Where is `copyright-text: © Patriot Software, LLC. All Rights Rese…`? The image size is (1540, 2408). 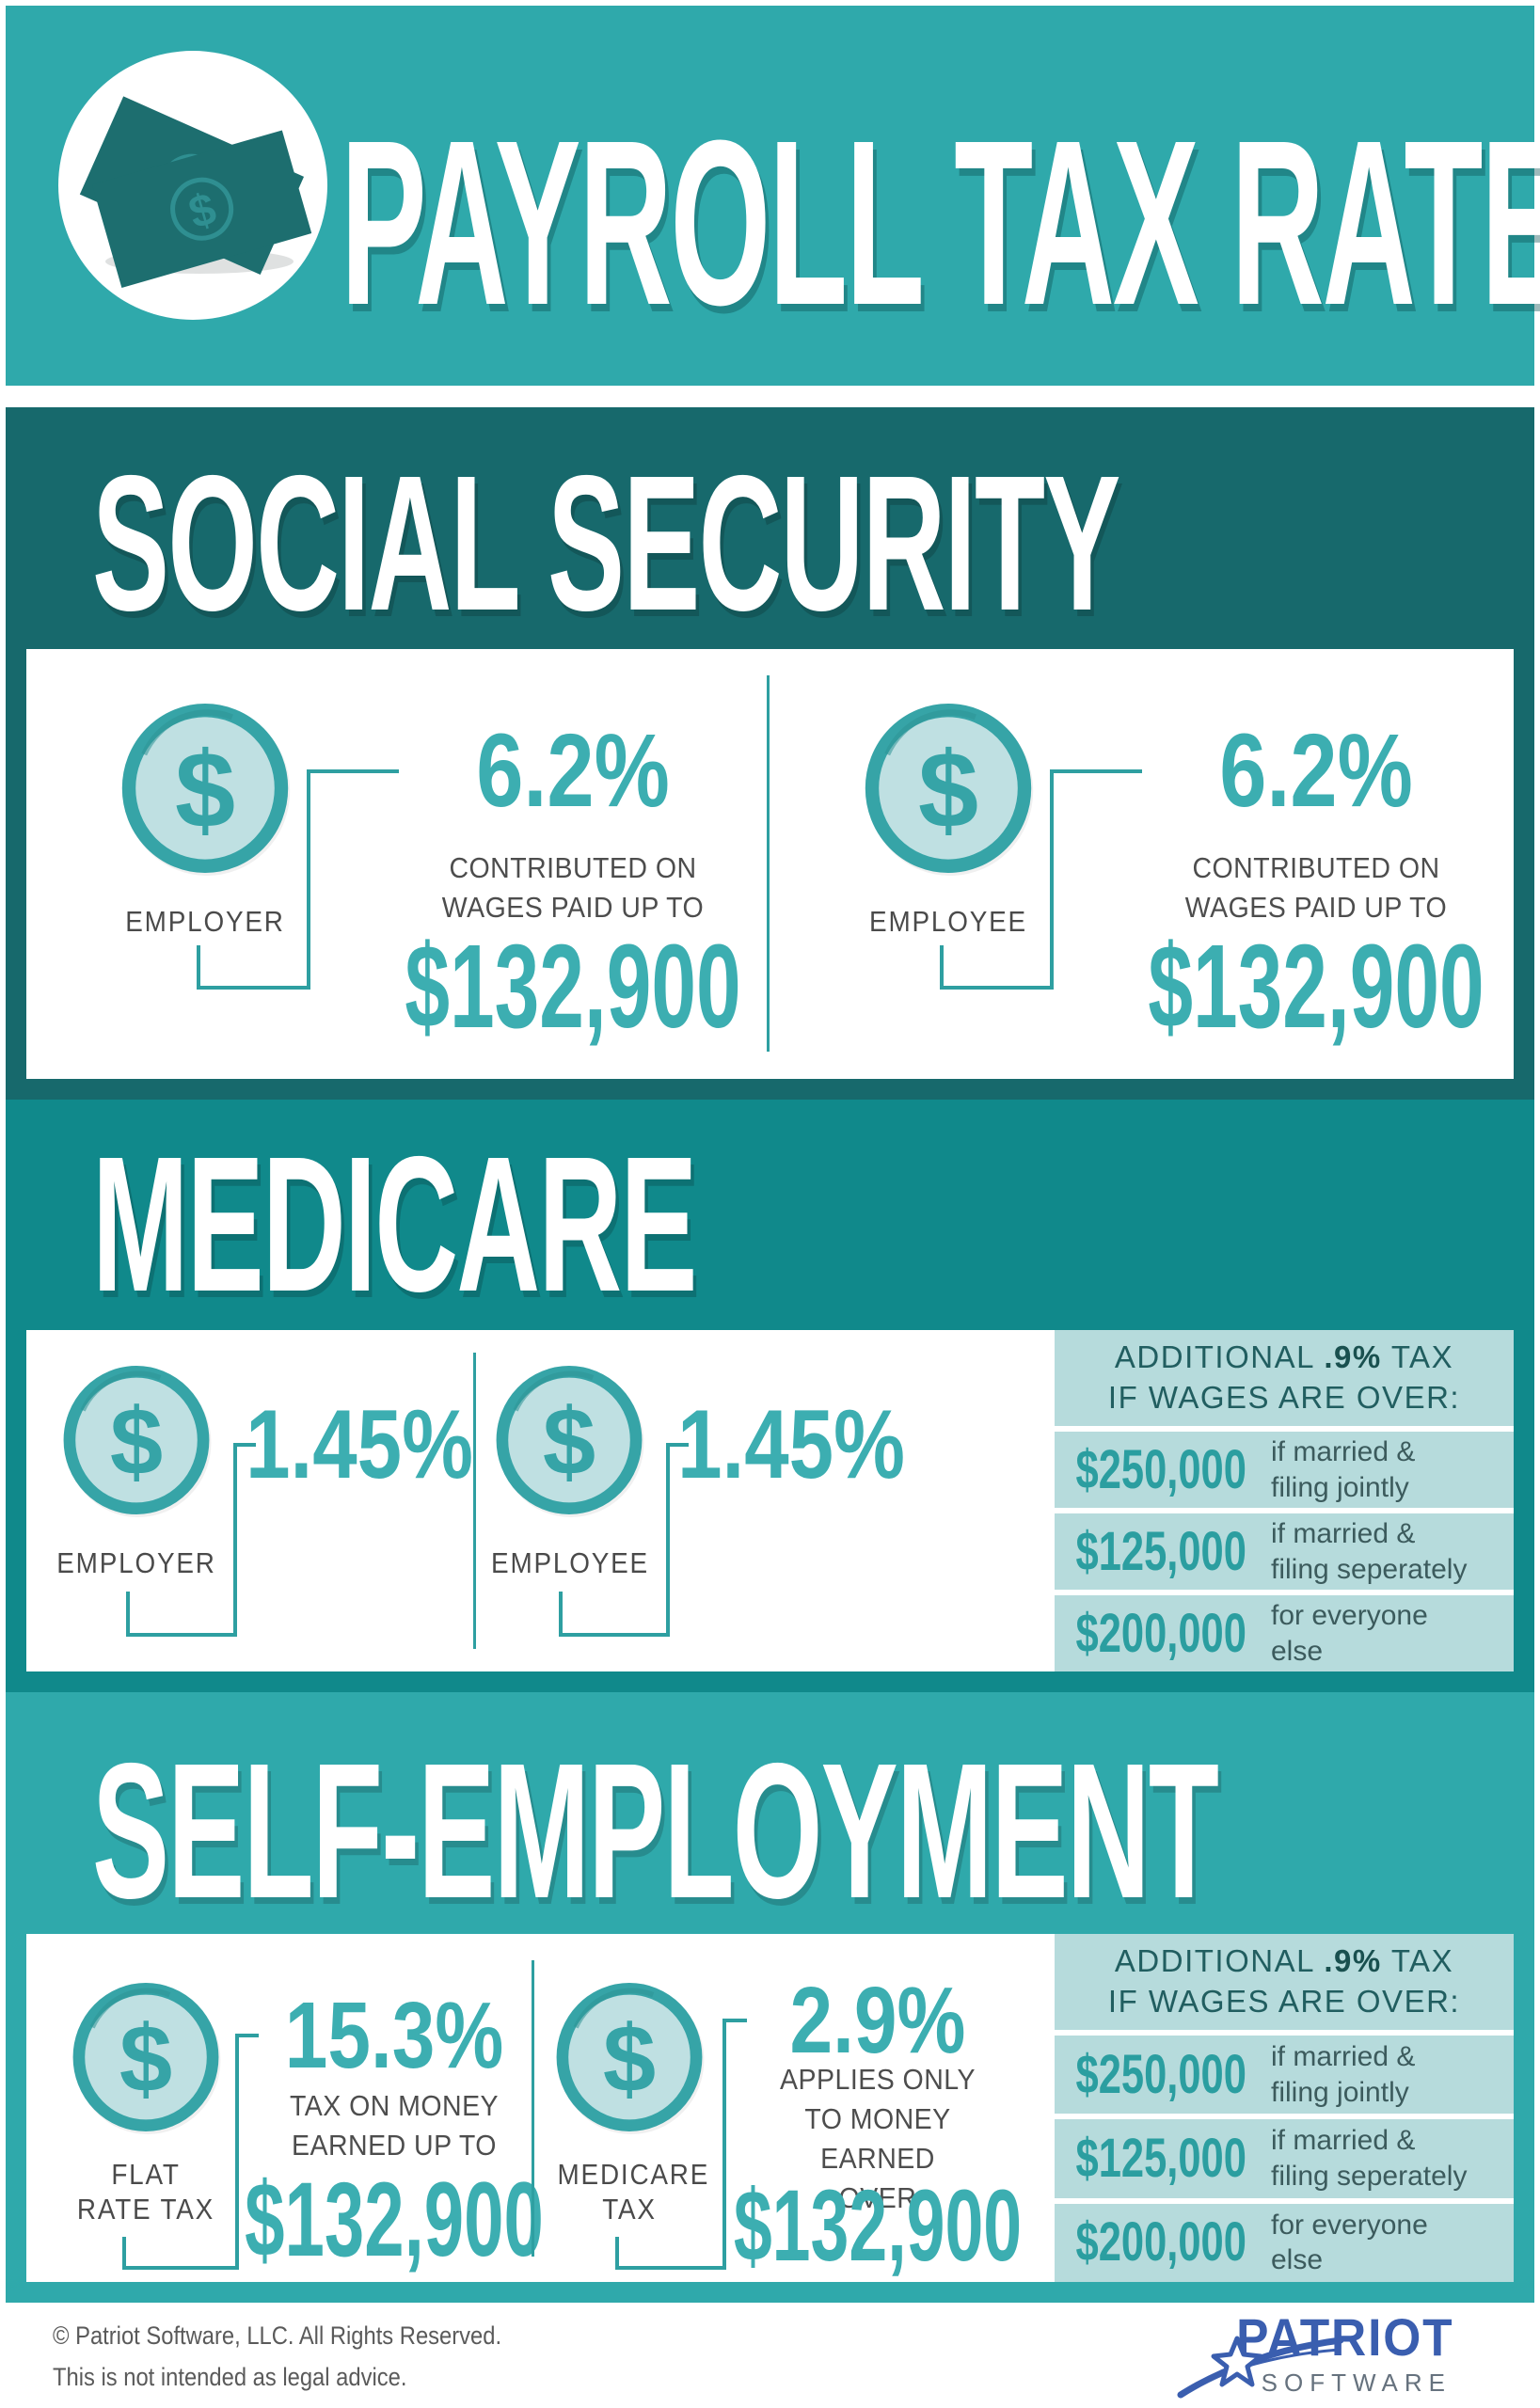 copyright-text: © Patriot Software, LLC. All Rights Rese… is located at coordinates (277, 2336).